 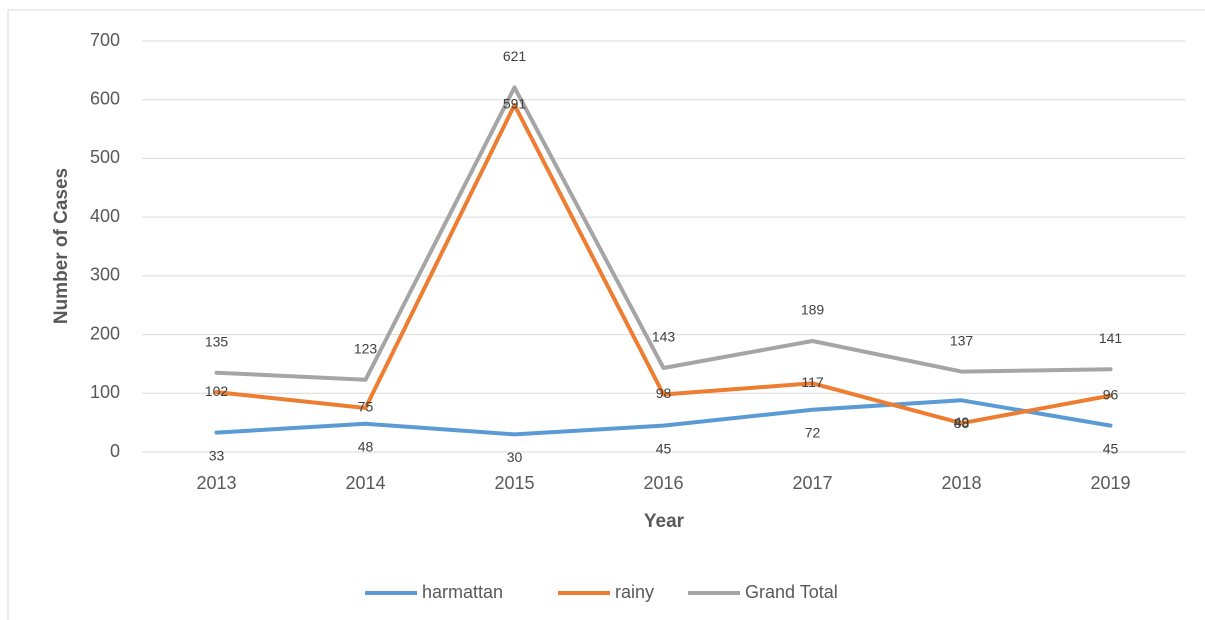 What do you see at coordinates (664, 393) in the screenshot?
I see `data-label: 98` at bounding box center [664, 393].